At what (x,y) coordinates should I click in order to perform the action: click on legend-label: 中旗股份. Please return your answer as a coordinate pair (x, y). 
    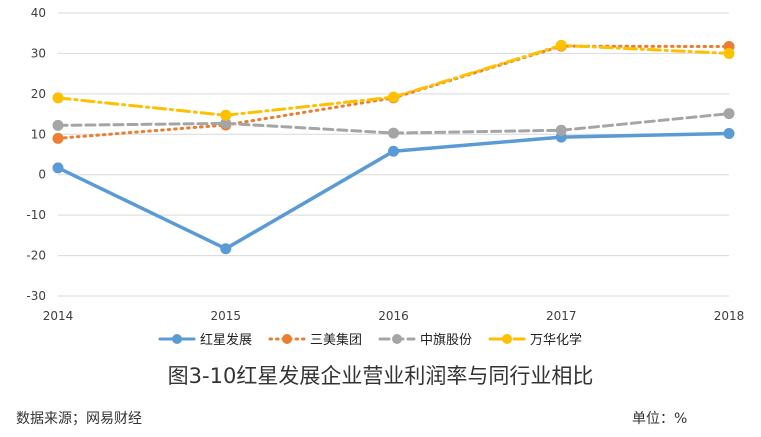
    Looking at the image, I should click on (446, 340).